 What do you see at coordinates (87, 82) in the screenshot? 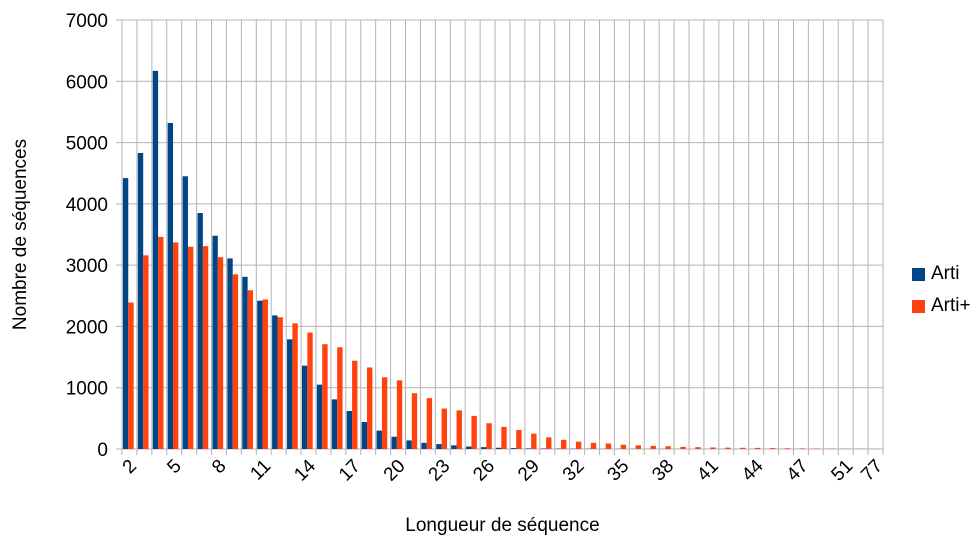
I see `y-tick-label: 6000` at bounding box center [87, 82].